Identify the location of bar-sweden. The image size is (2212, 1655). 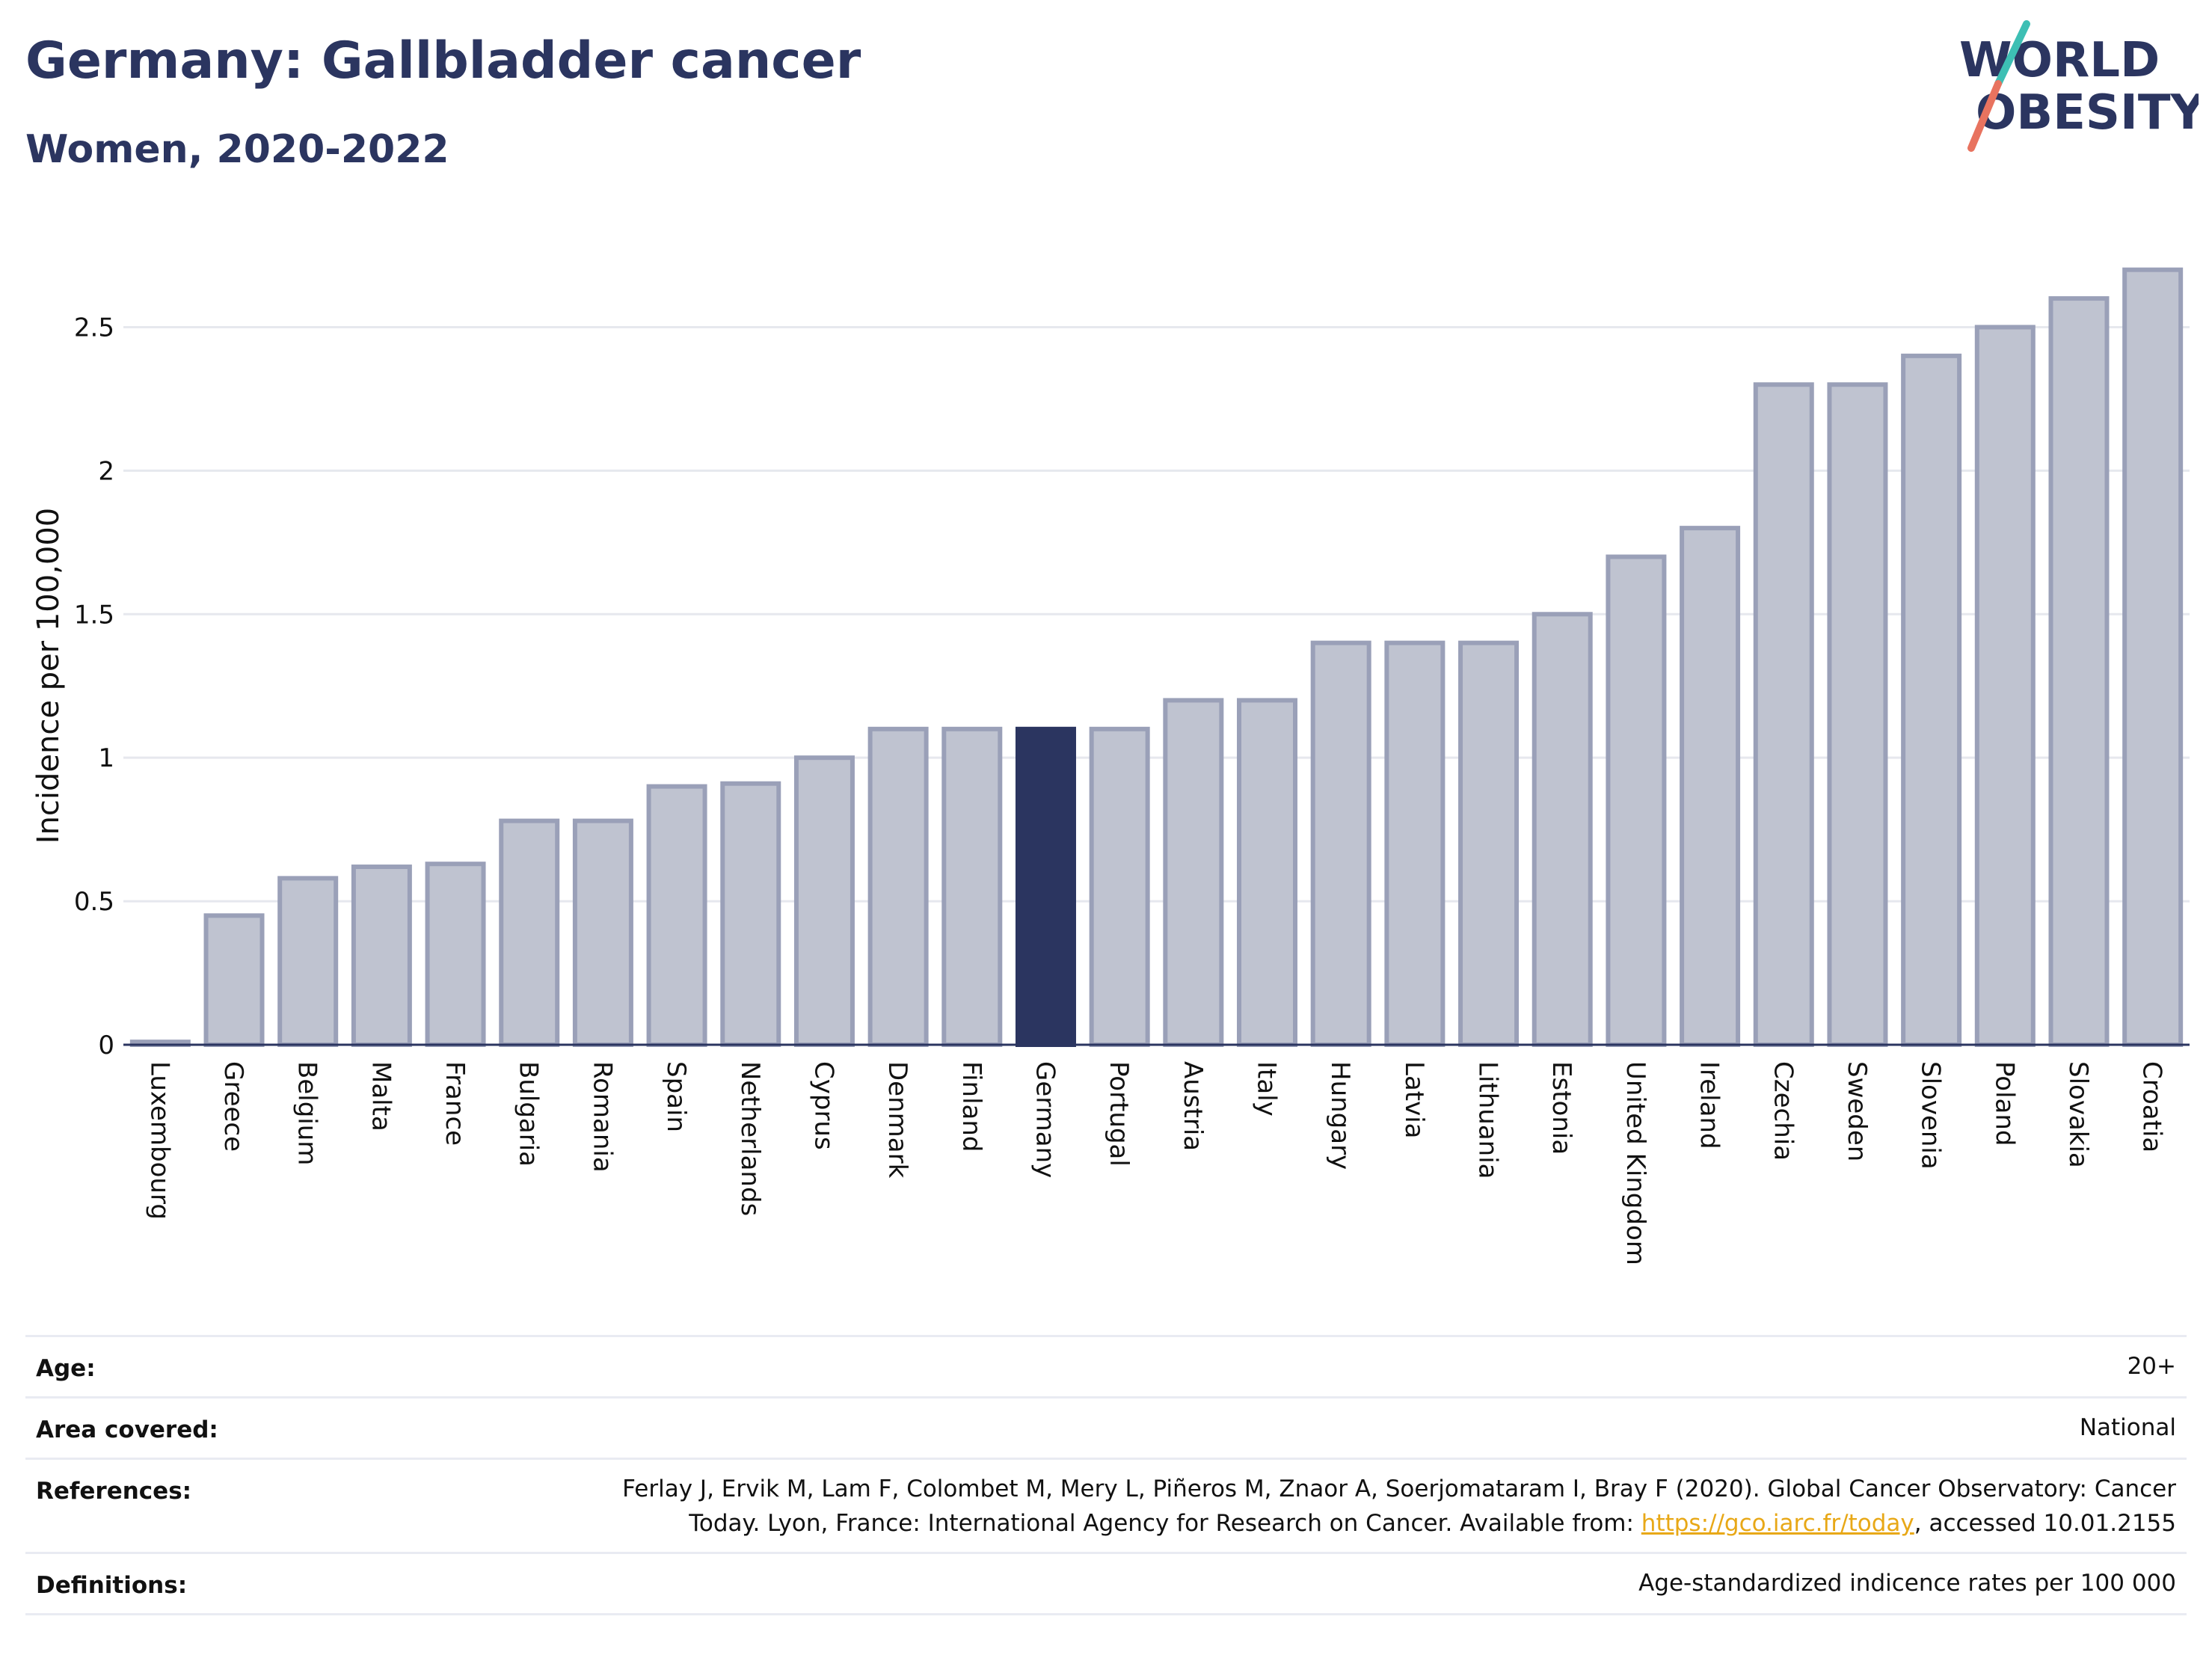
(1857, 714).